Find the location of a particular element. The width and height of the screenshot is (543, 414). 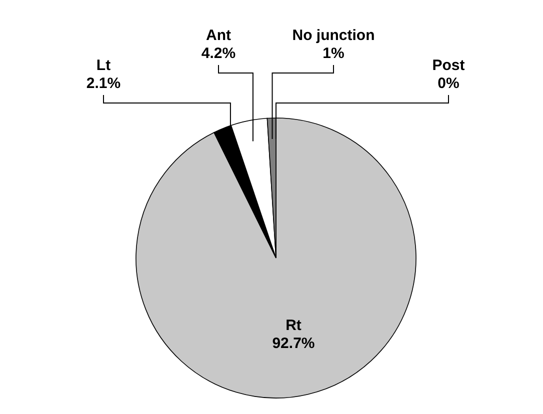

slice-label: No junction is located at coordinates (333, 35).